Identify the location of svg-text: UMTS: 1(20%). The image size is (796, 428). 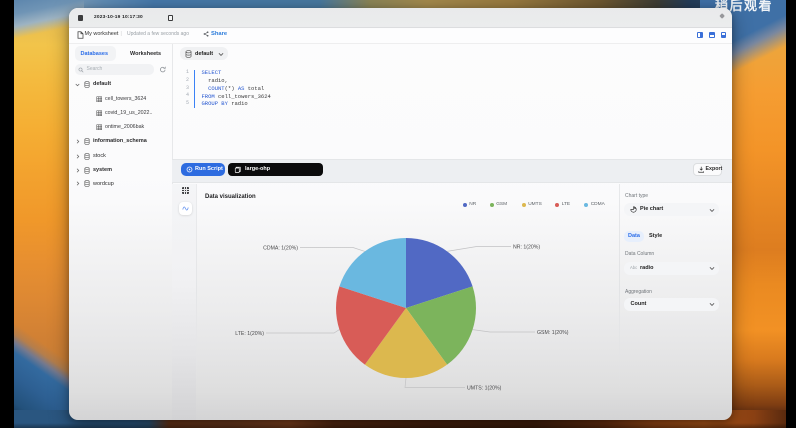
(484, 388).